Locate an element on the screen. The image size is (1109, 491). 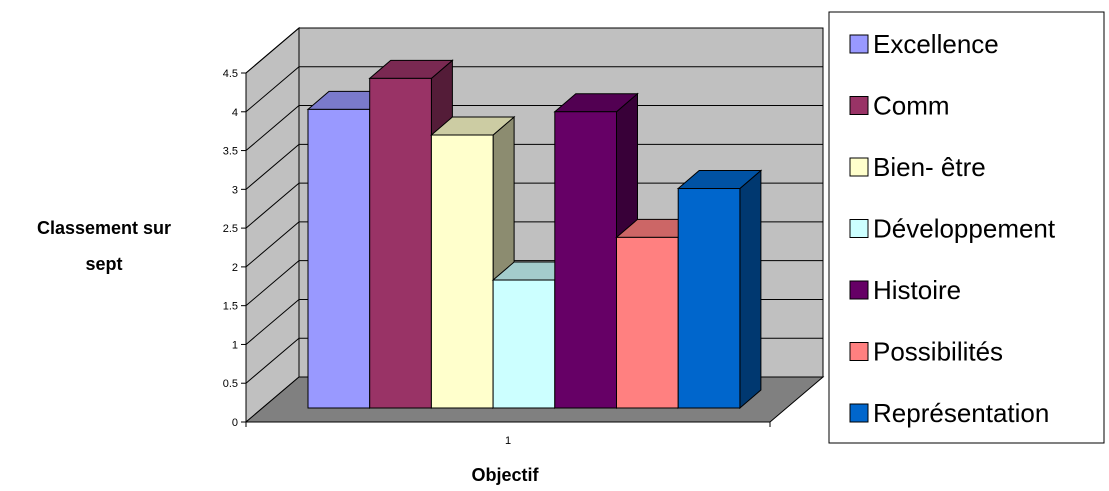
y-tick-label: 4 is located at coordinates (235, 113).